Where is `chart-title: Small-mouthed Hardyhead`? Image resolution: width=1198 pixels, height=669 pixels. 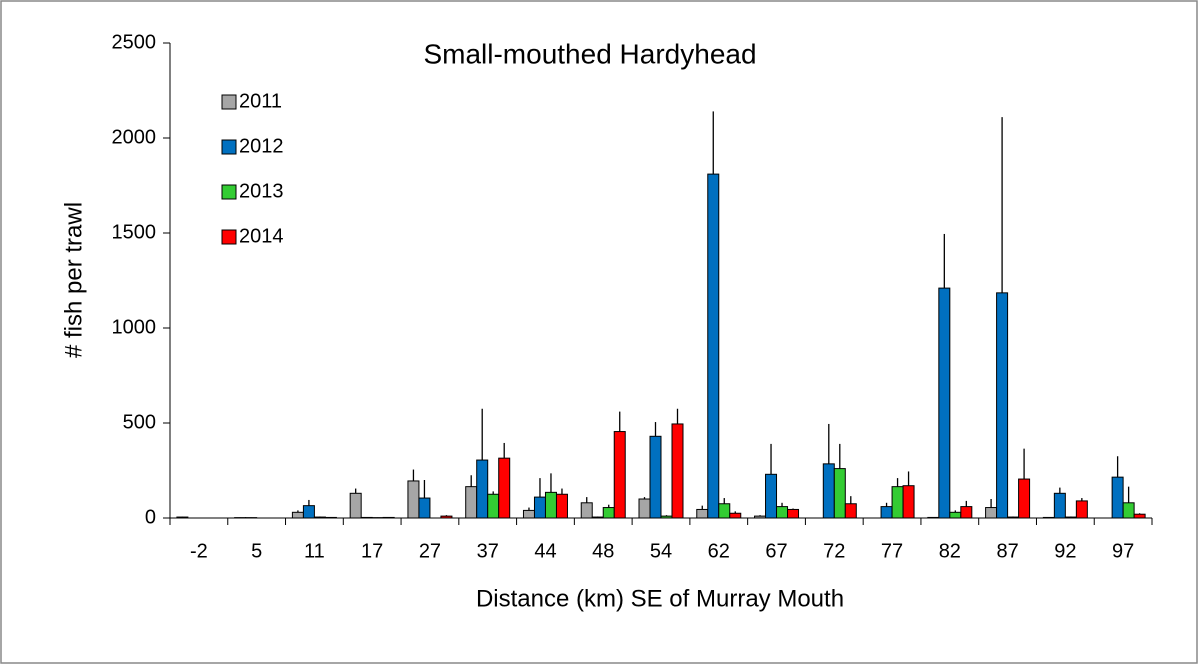 chart-title: Small-mouthed Hardyhead is located at coordinates (589, 53).